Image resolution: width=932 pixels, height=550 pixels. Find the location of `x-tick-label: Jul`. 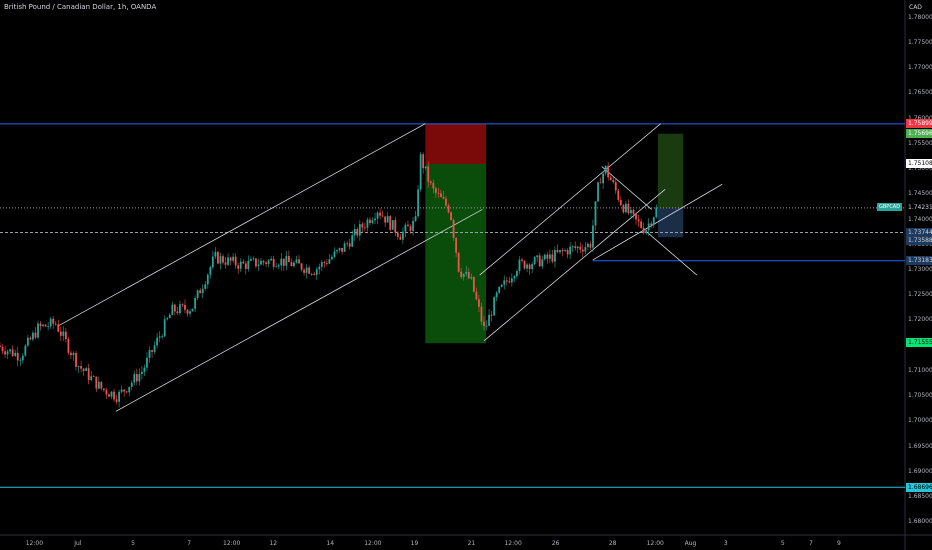

x-tick-label: Jul is located at coordinates (78, 543).